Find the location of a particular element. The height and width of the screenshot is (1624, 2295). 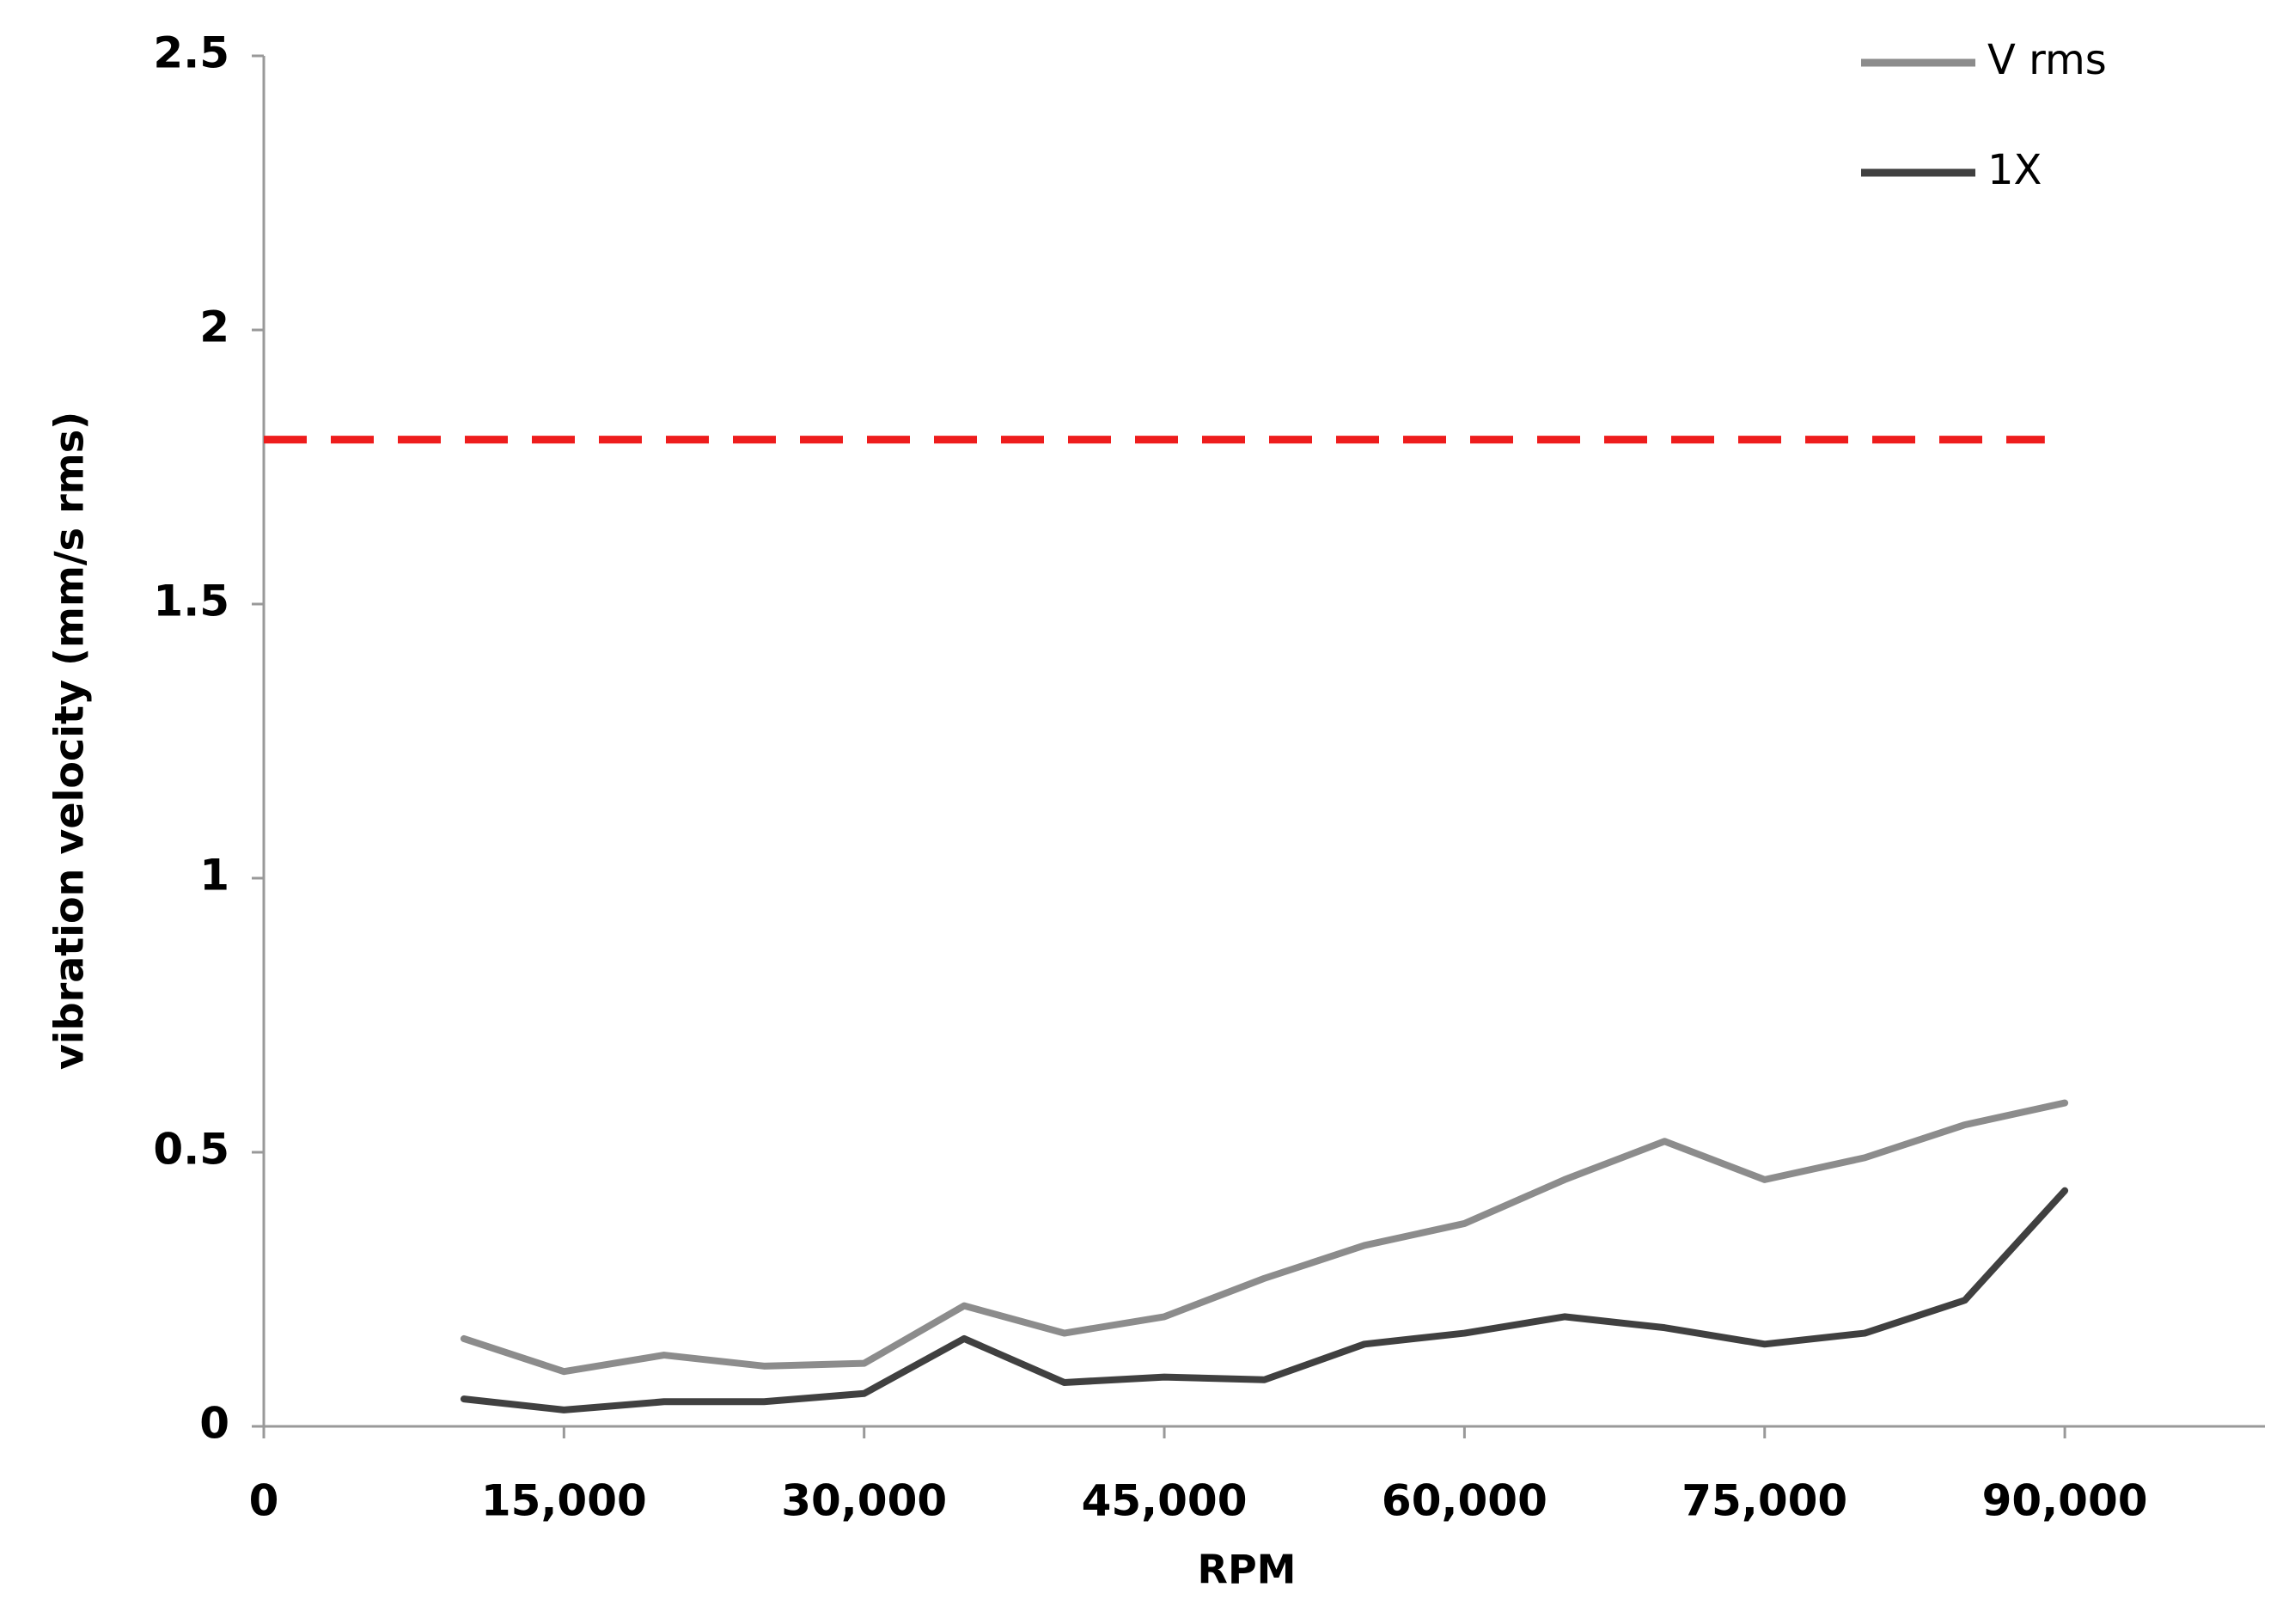

y-tick-label: 1 is located at coordinates (214, 876).